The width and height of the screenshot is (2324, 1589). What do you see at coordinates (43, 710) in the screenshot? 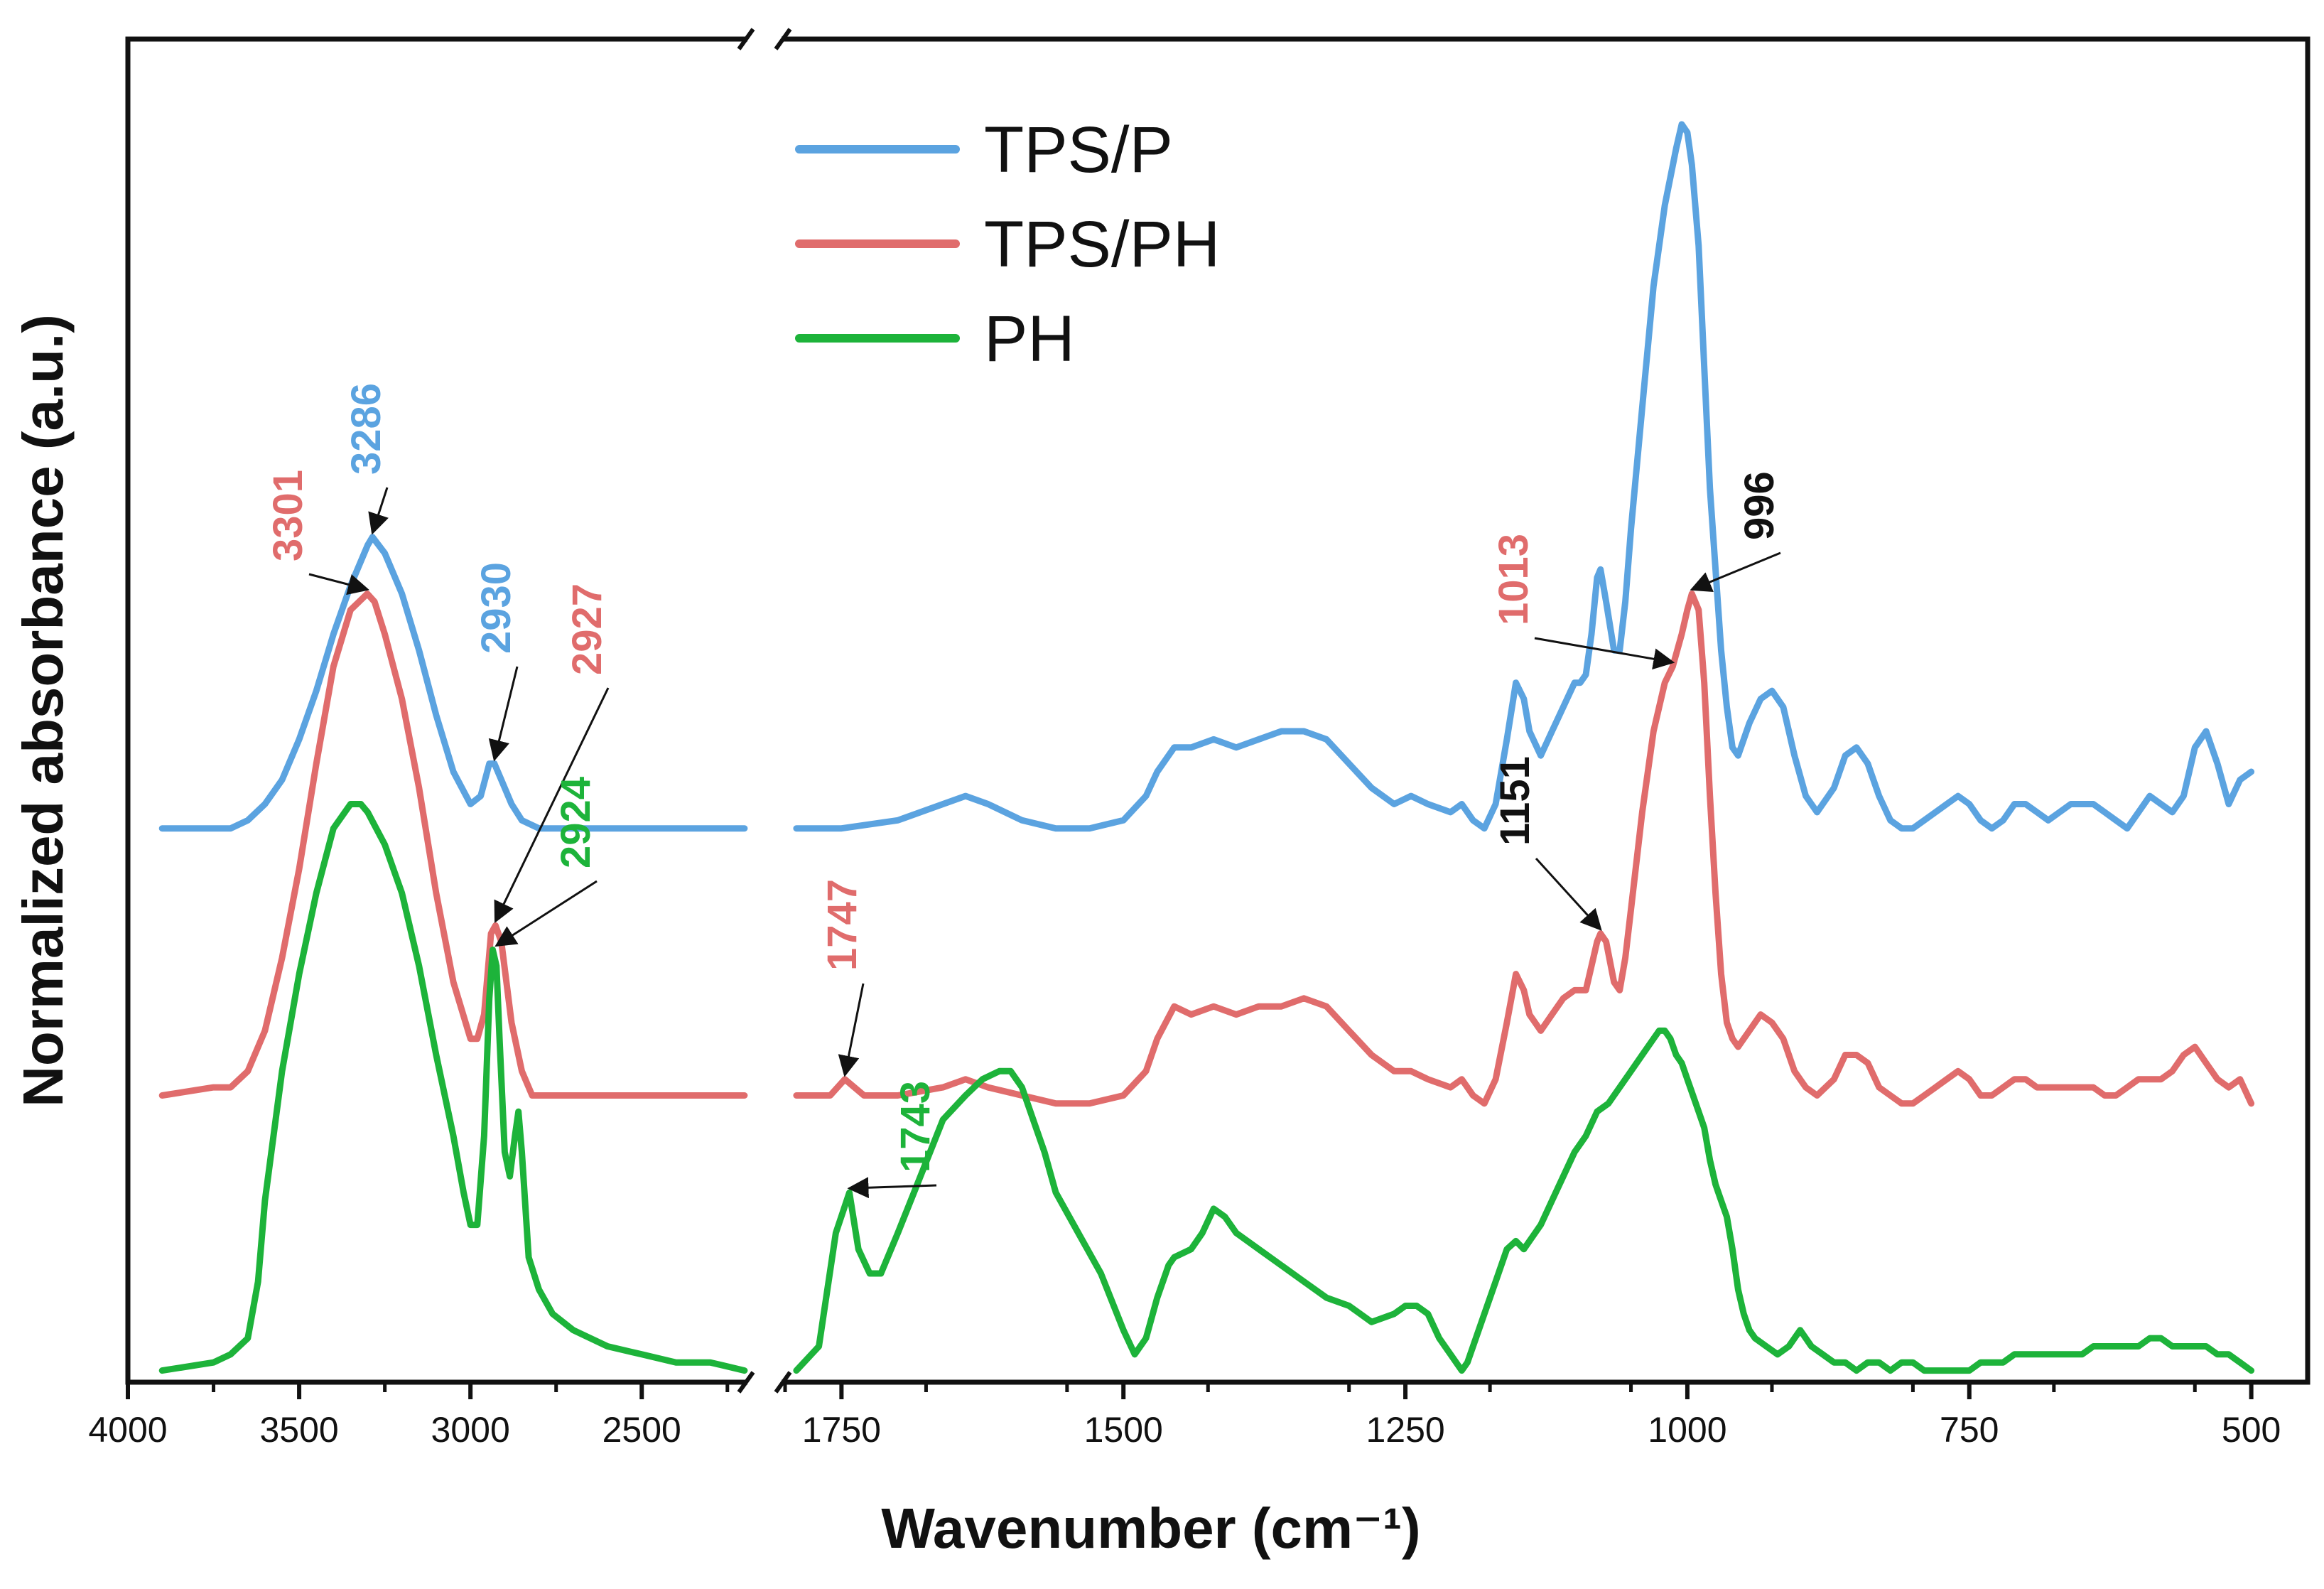
I see `y-axis-title: Normalized absorbance (a.u.)` at bounding box center [43, 710].